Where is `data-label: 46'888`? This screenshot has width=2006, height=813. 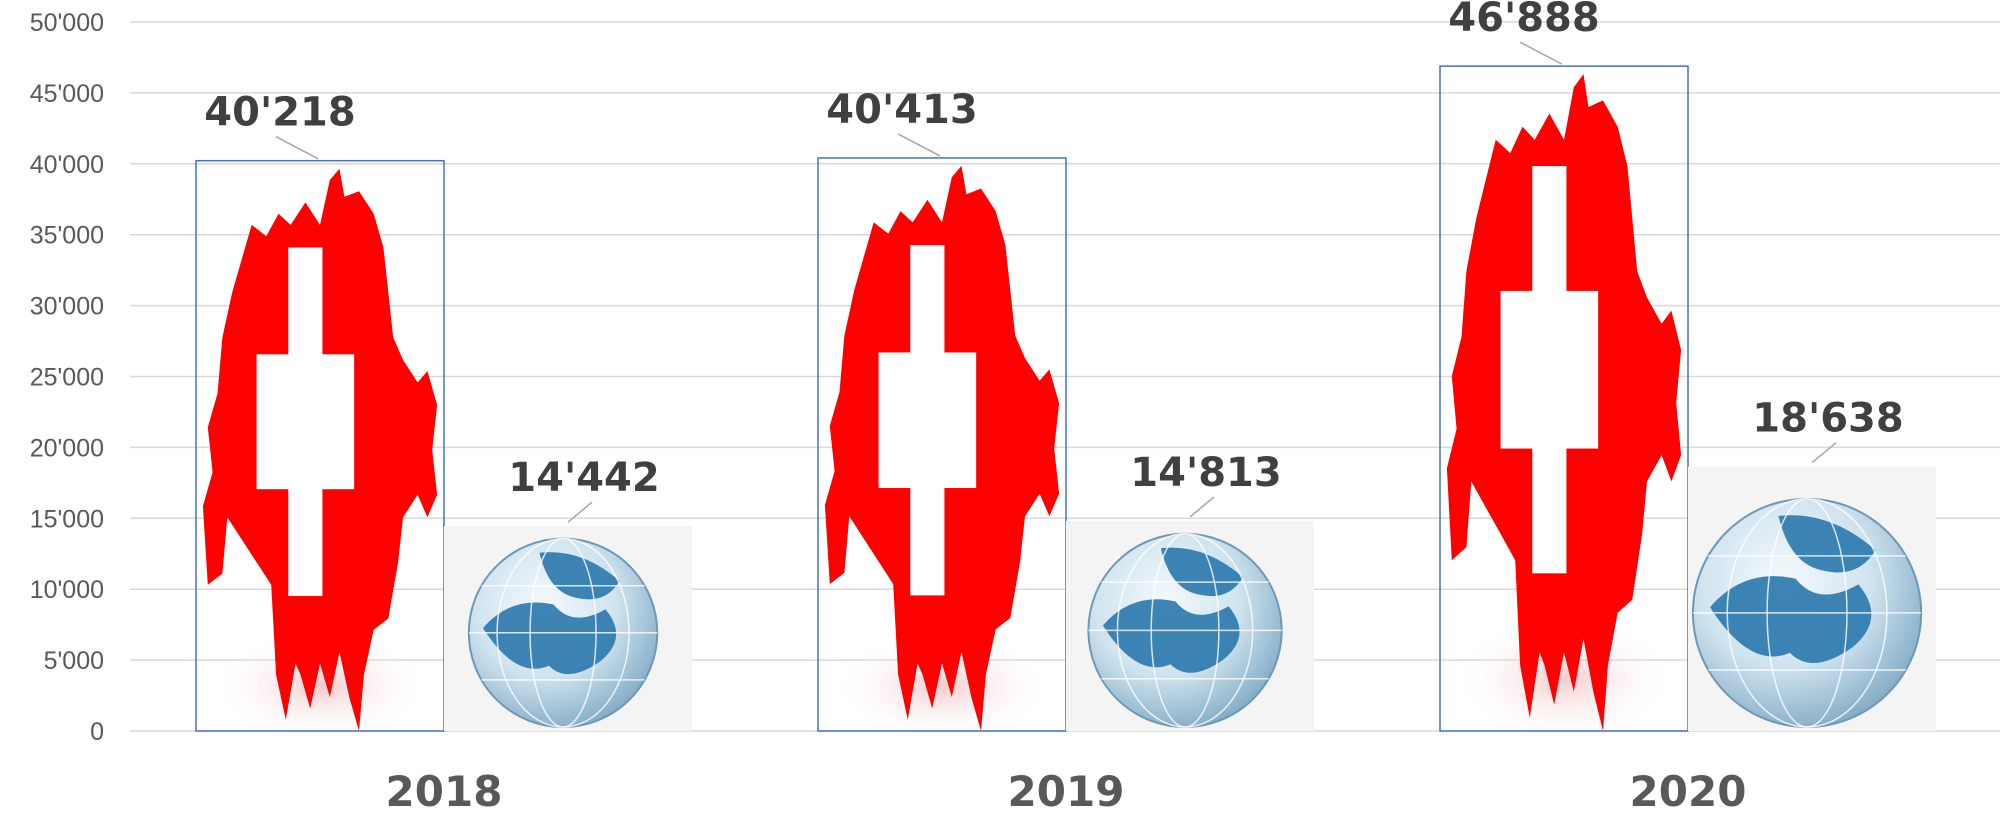
data-label: 46'888 is located at coordinates (1523, 20).